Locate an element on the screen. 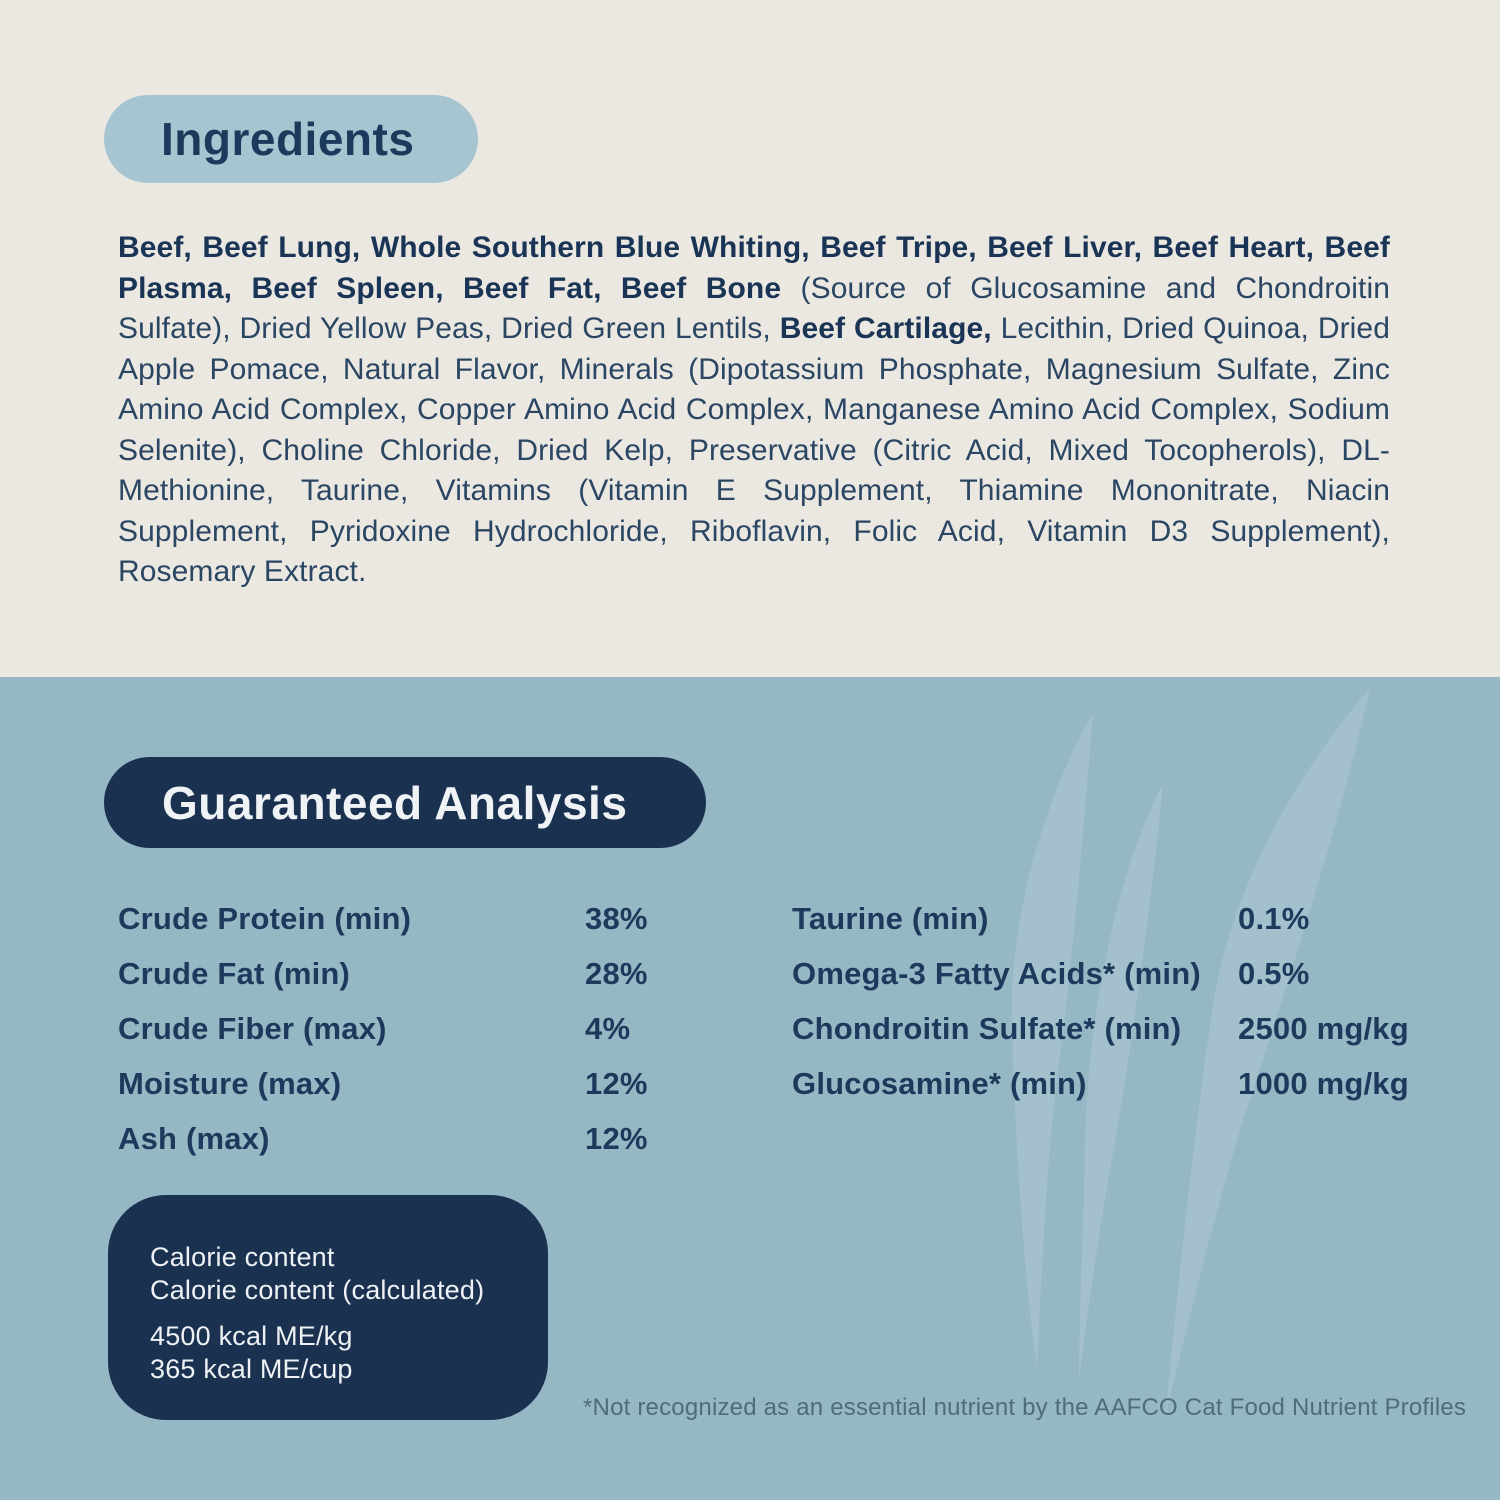 The image size is (1500, 1500). analysis-value: 2500 mg/kg is located at coordinates (1323, 1028).